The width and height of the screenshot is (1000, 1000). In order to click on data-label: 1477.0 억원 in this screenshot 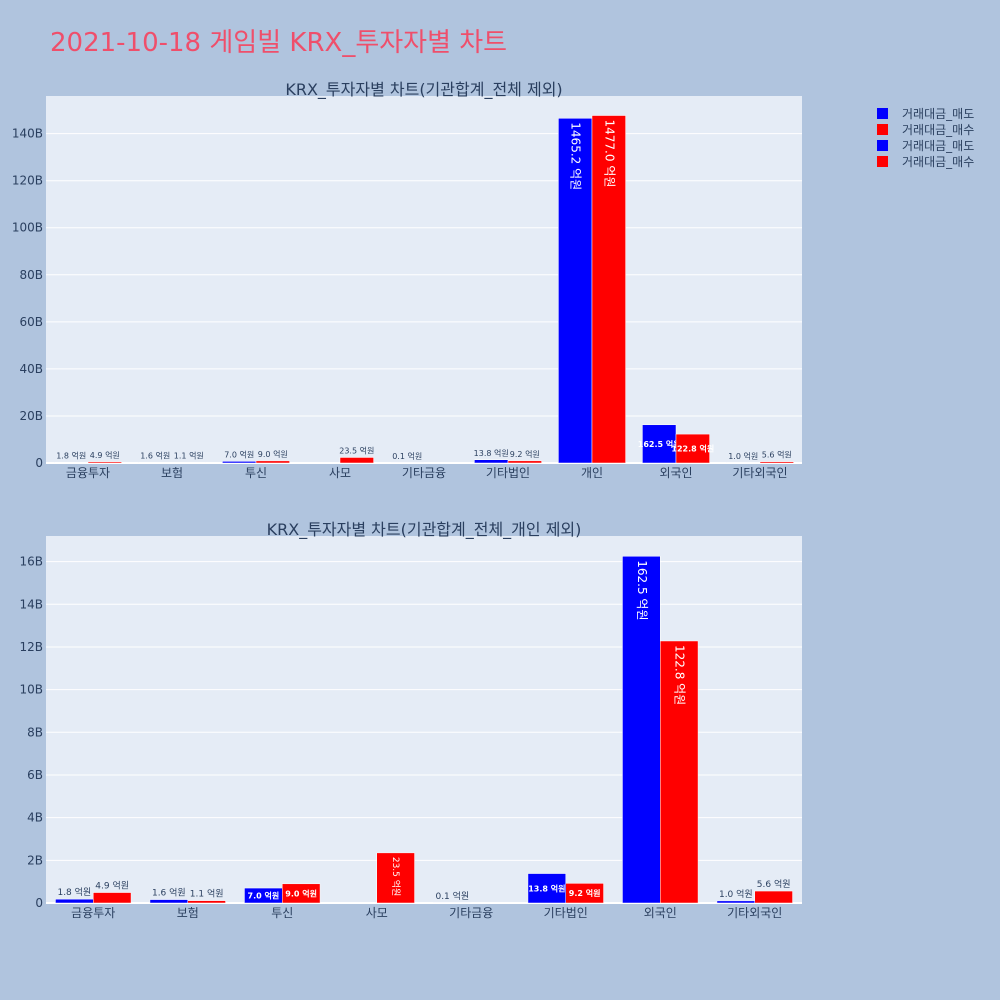, I will do `click(609, 154)`.